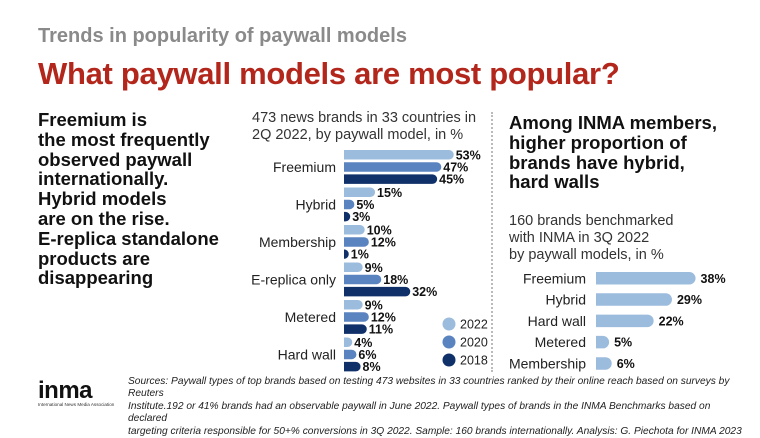 This screenshot has height=438, width=760. I want to click on right-chart-title-line: brands have hybrid,, so click(597, 162).